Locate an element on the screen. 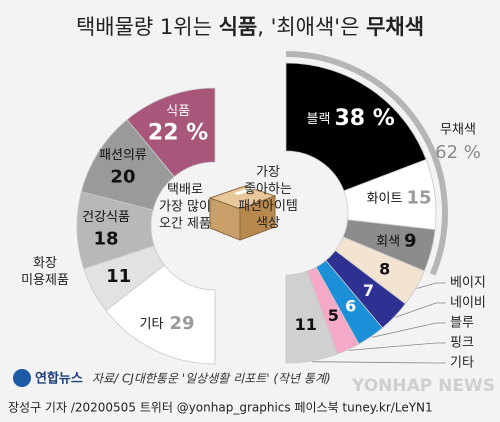  segment-label: 블랙 38 % is located at coordinates (351, 118).